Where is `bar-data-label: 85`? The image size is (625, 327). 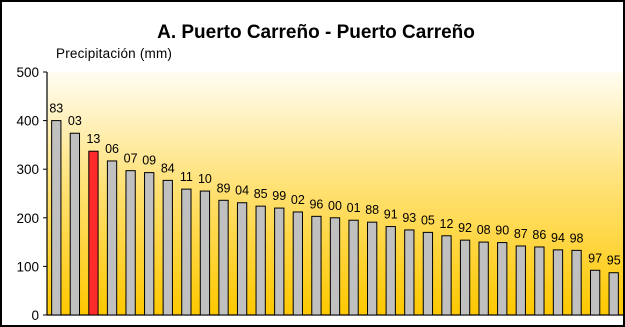 bar-data-label: 85 is located at coordinates (261, 194).